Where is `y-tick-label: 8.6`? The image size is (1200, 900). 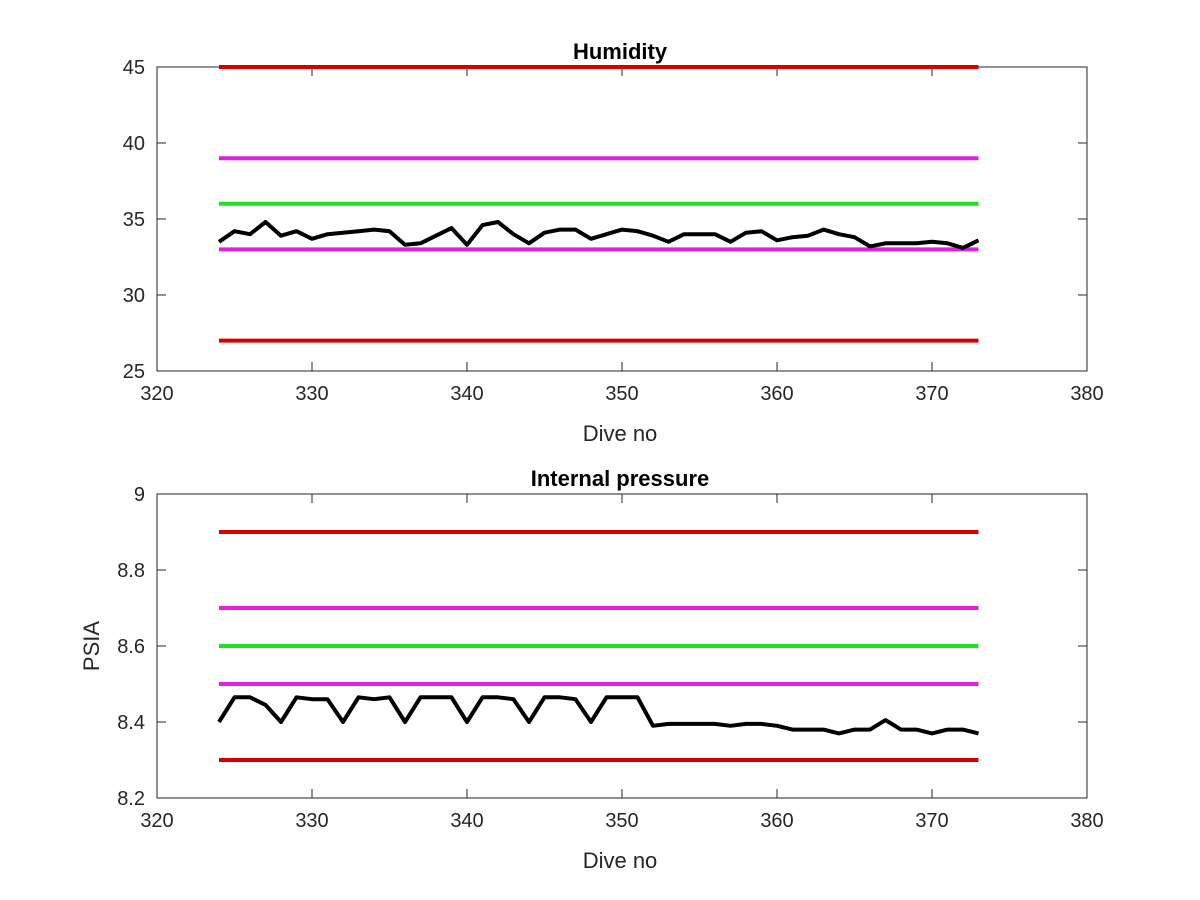
y-tick-label: 8.6 is located at coordinates (131, 647).